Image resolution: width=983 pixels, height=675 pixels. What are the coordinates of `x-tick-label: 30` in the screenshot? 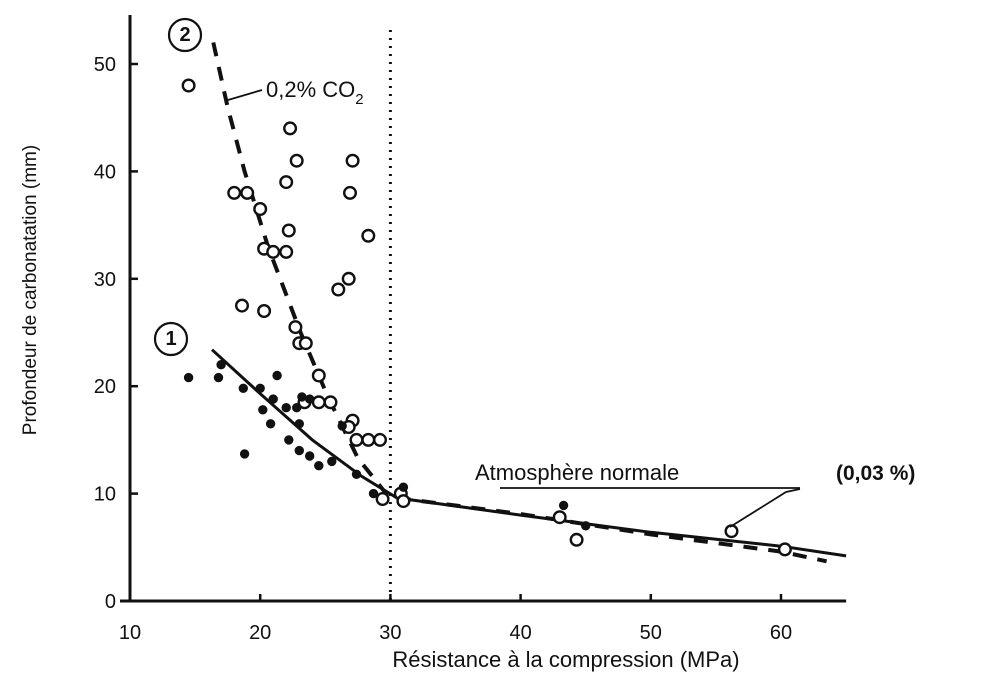 It's located at (390, 633).